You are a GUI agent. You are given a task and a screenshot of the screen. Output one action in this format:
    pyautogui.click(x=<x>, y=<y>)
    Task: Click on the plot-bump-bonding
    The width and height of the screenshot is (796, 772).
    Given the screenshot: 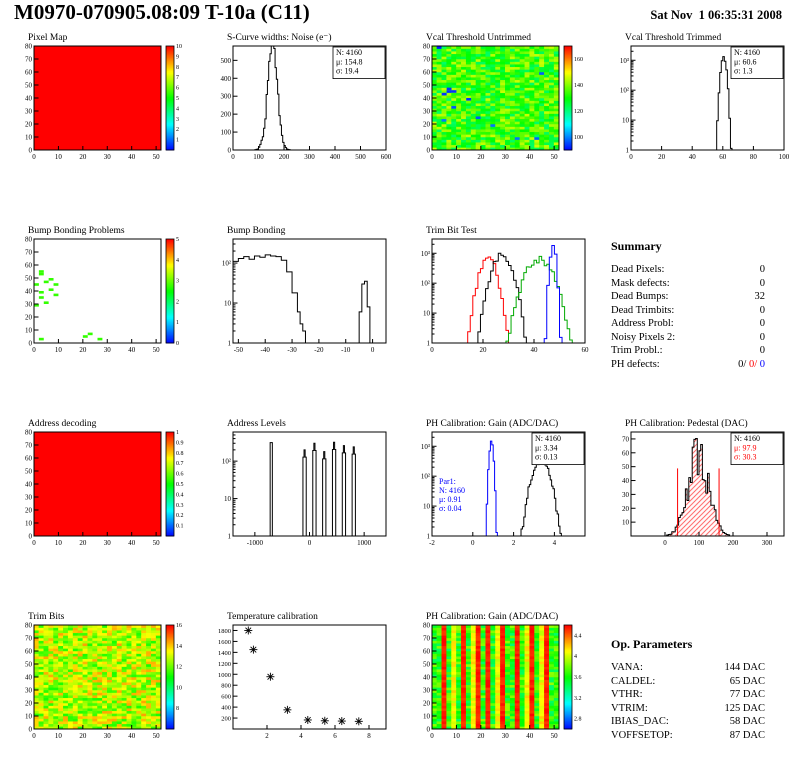 What is the action you would take?
    pyautogui.click(x=298, y=317)
    